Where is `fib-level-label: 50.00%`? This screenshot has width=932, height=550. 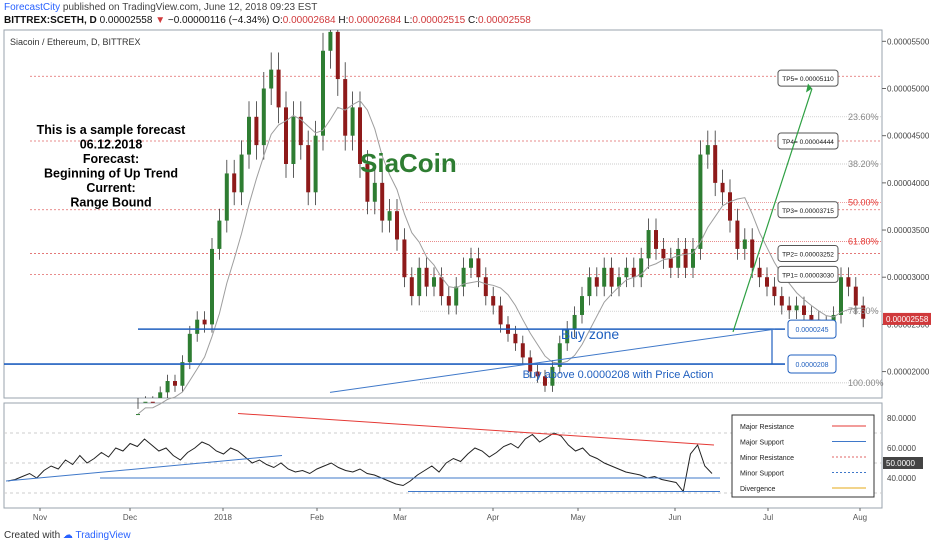 fib-level-label: 50.00% is located at coordinates (863, 203).